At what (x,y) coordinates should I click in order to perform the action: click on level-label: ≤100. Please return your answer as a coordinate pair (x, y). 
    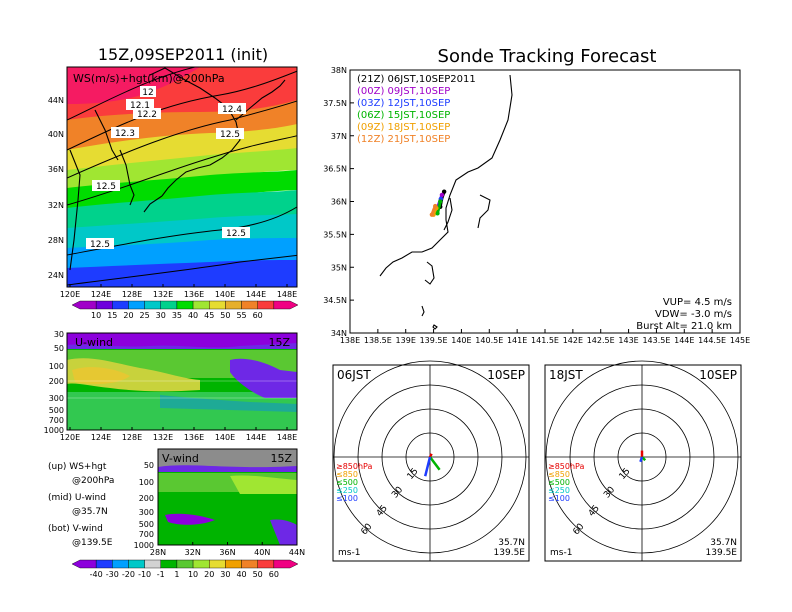
    Looking at the image, I should click on (347, 498).